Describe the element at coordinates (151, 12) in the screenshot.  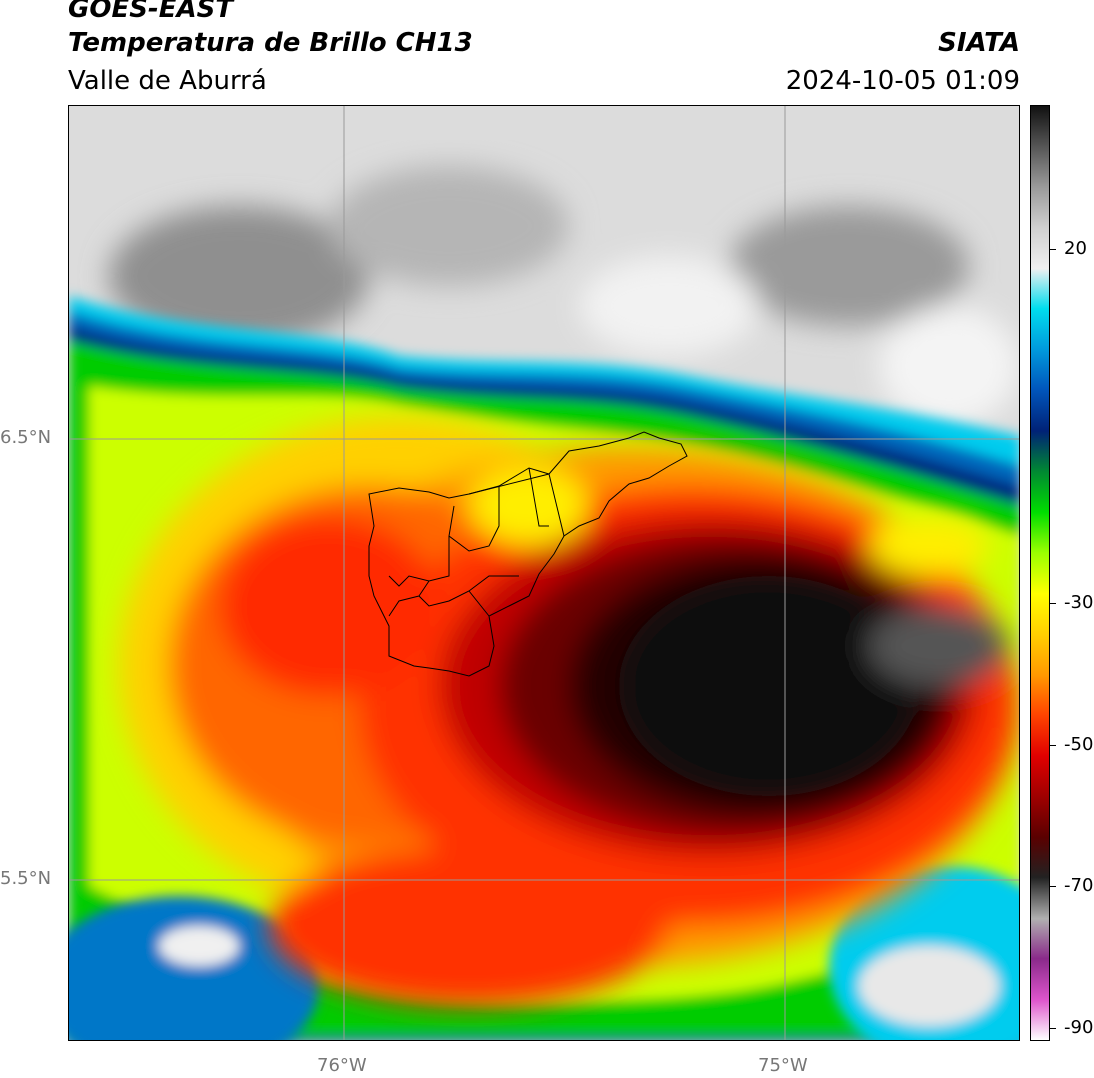
I see `title-line1: GOES-EAST` at that location.